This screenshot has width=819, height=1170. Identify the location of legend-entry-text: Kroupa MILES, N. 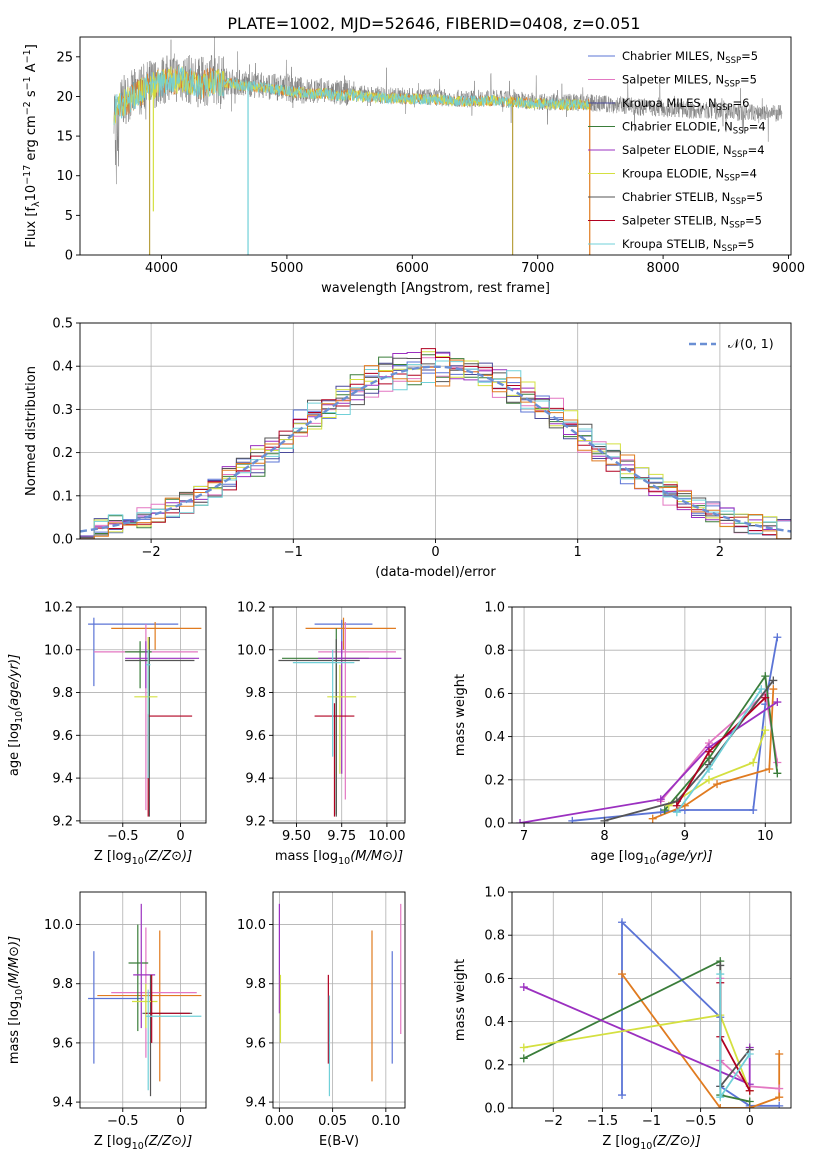
(669, 103).